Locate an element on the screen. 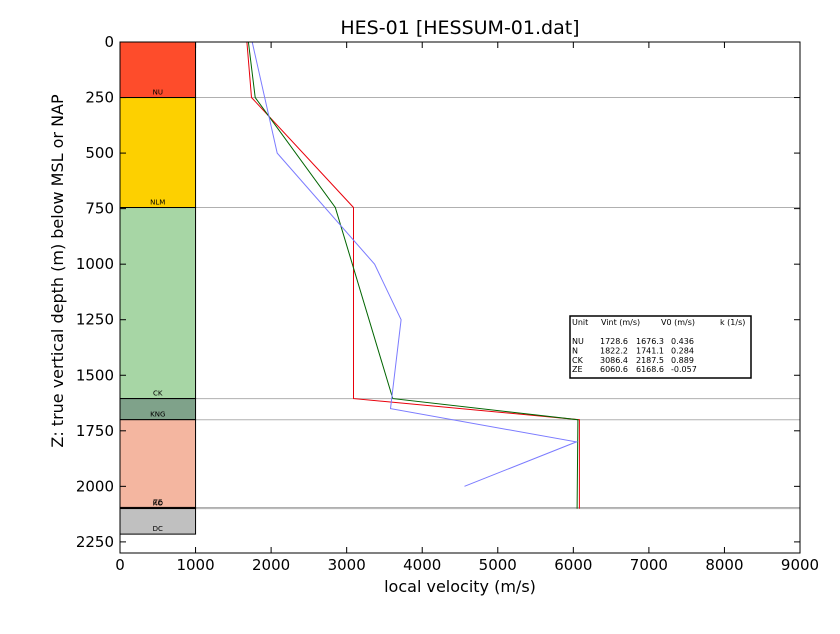 This screenshot has height=634, width=840. y-tick-label: 750 is located at coordinates (99, 209).